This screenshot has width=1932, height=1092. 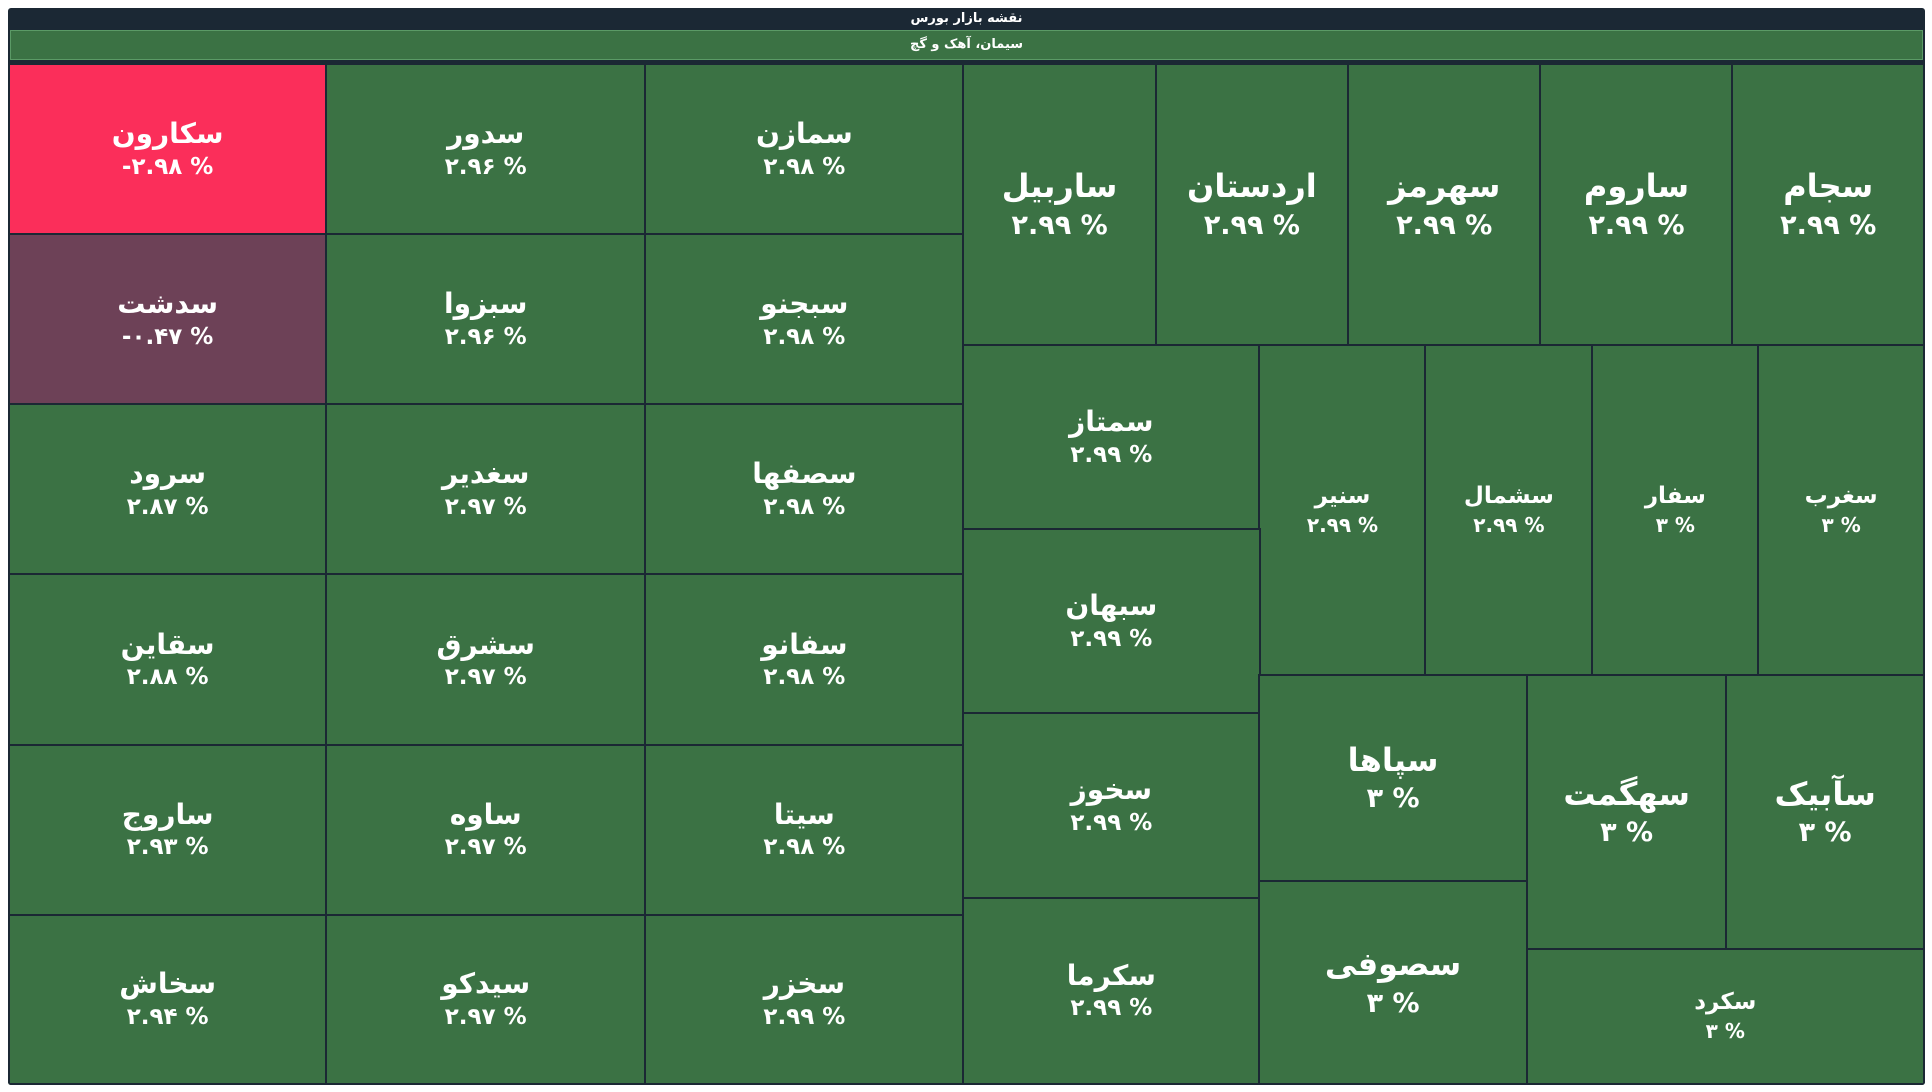 I want to click on tile-sarooj: ساروج ۲.۹۳ %, so click(x=168, y=830).